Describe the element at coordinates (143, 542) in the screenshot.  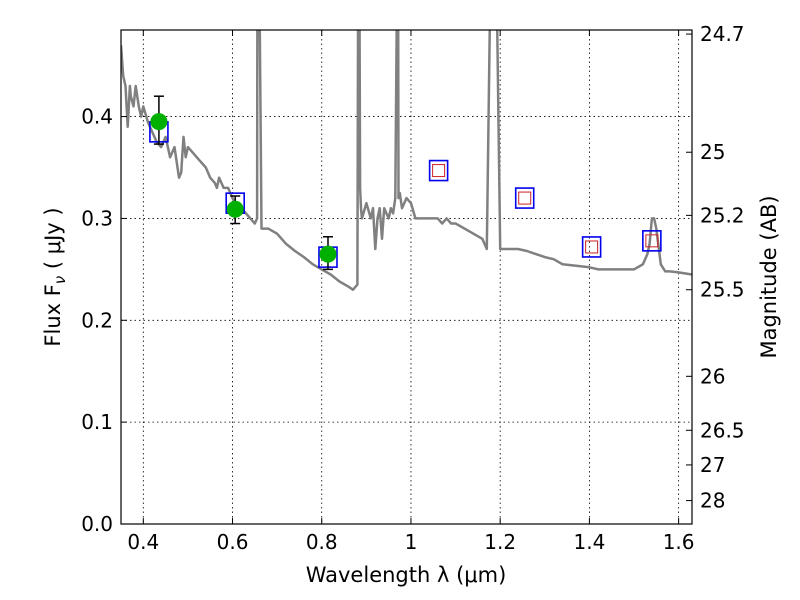
I see `x-tick-label: 0.4` at that location.